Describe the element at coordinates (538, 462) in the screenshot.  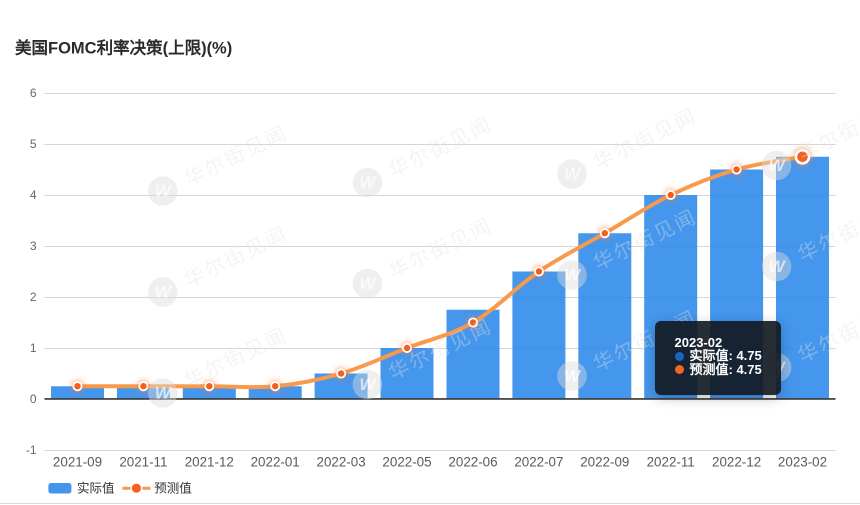
I see `svg-text: 2022-07` at that location.